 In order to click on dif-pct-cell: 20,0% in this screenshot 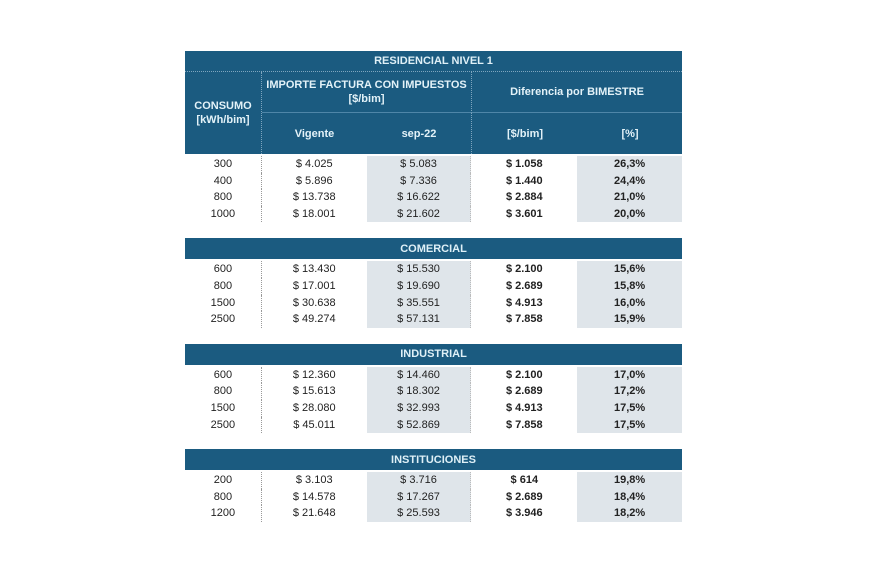, I will do `click(629, 214)`.